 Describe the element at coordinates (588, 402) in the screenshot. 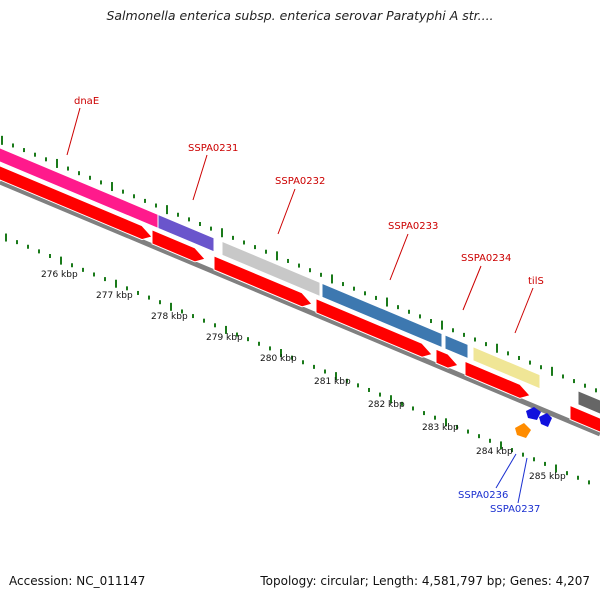

I see `gene-next` at that location.